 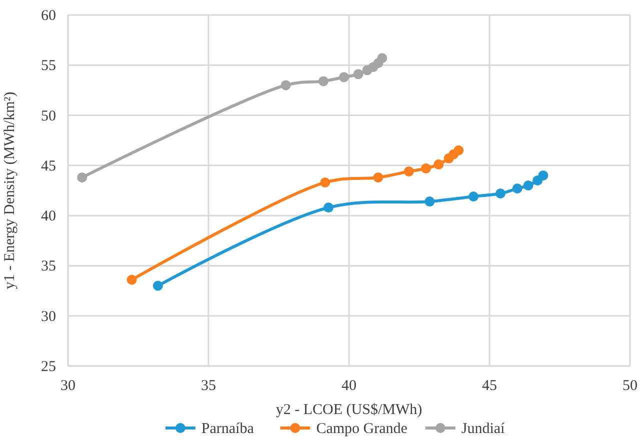 I want to click on x-tick-label: 35, so click(x=208, y=386).